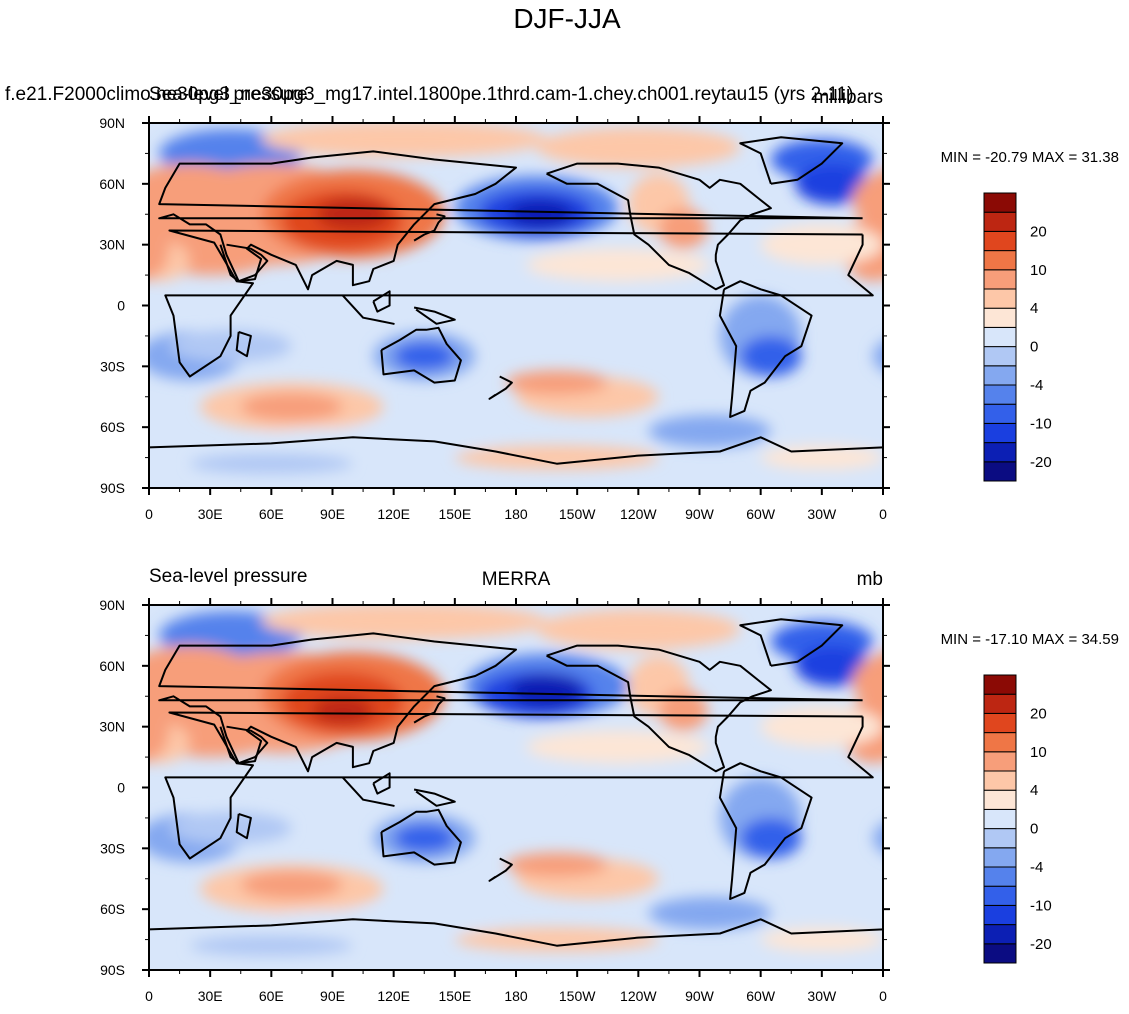 This screenshot has height=1014, width=1129. I want to click on lat-tick-label: 30N, so click(112, 245).